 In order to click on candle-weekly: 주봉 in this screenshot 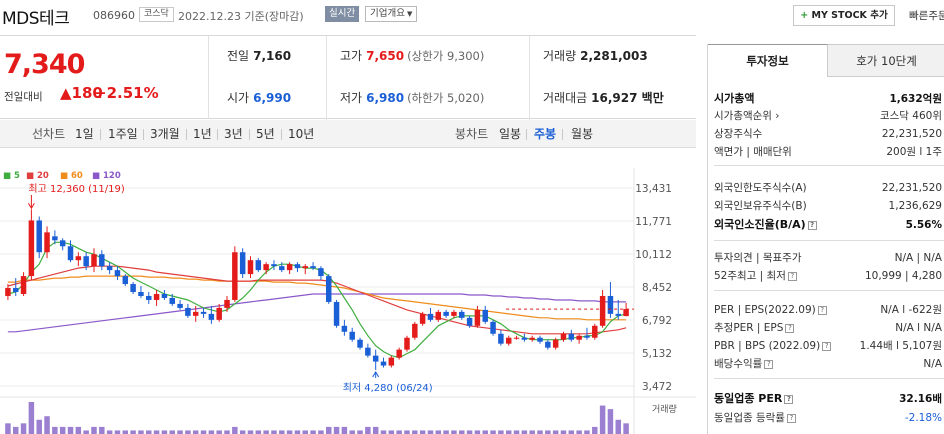, I will do `click(545, 134)`.